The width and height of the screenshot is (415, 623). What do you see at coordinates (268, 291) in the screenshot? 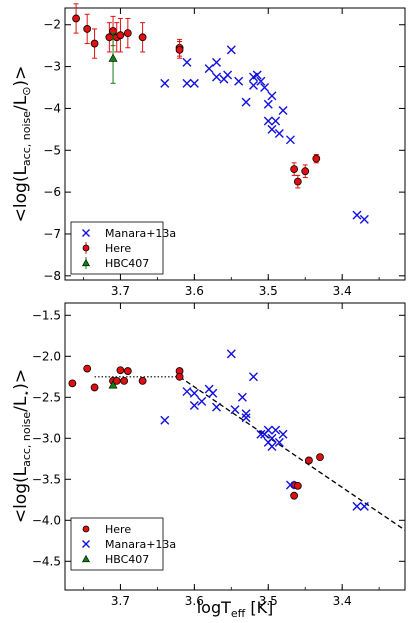
I see `top-x-tick-label: 3.5` at bounding box center [268, 291].